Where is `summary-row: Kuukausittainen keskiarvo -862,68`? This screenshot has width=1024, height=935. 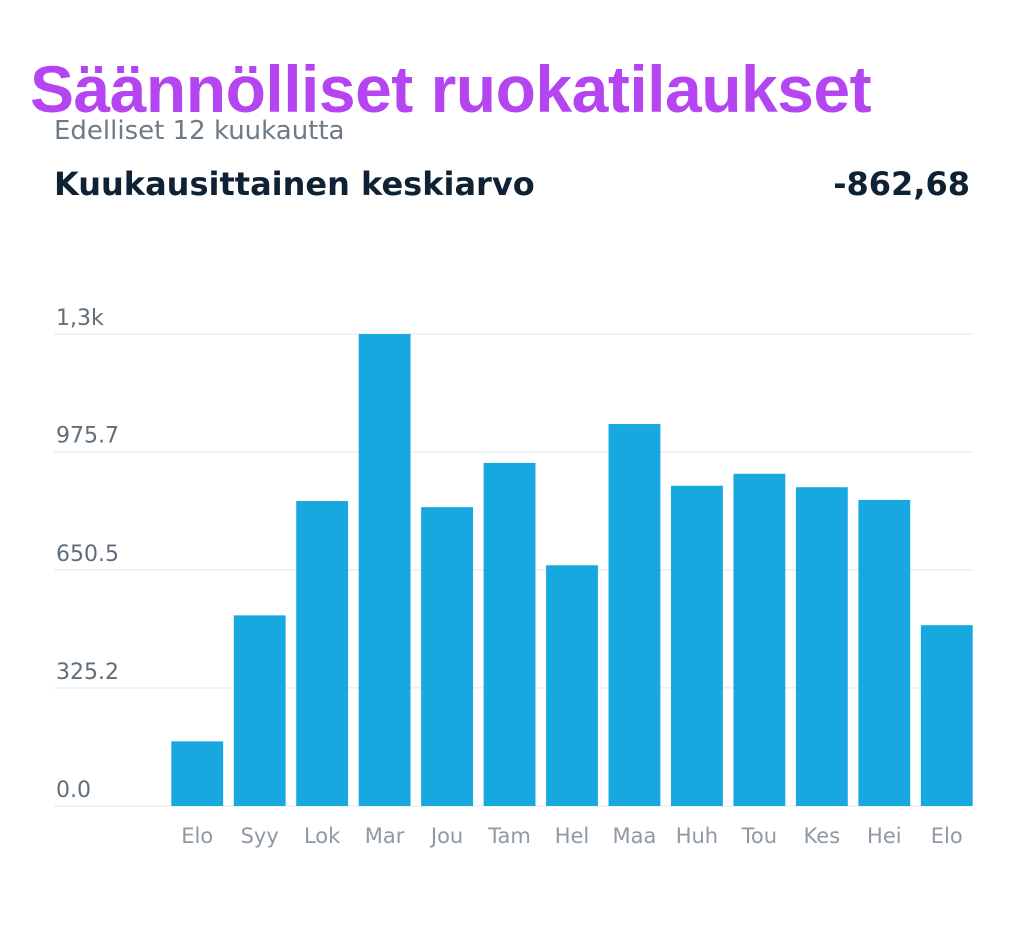
summary-row: Kuukausittainen keskiarvo -862,68 is located at coordinates (512, 184).